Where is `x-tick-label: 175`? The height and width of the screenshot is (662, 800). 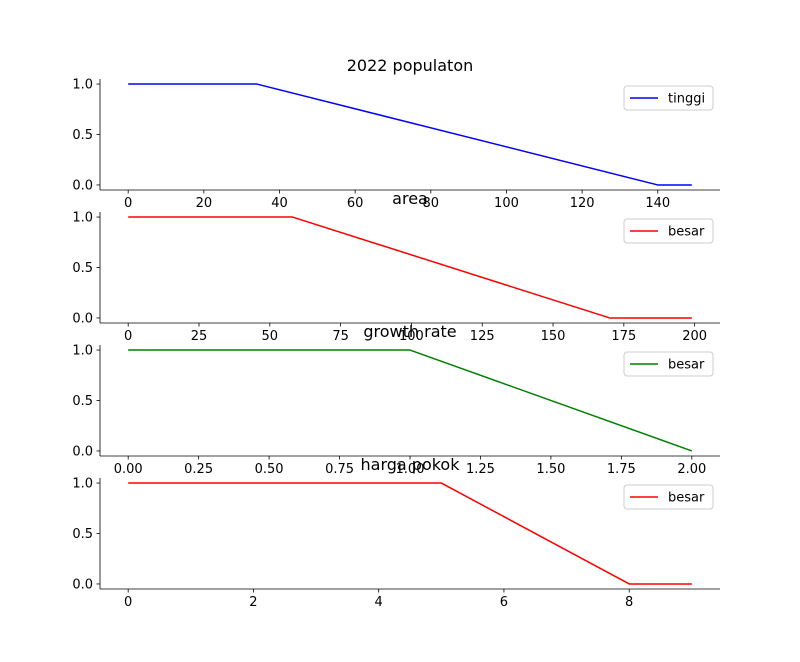 x-tick-label: 175 is located at coordinates (623, 336).